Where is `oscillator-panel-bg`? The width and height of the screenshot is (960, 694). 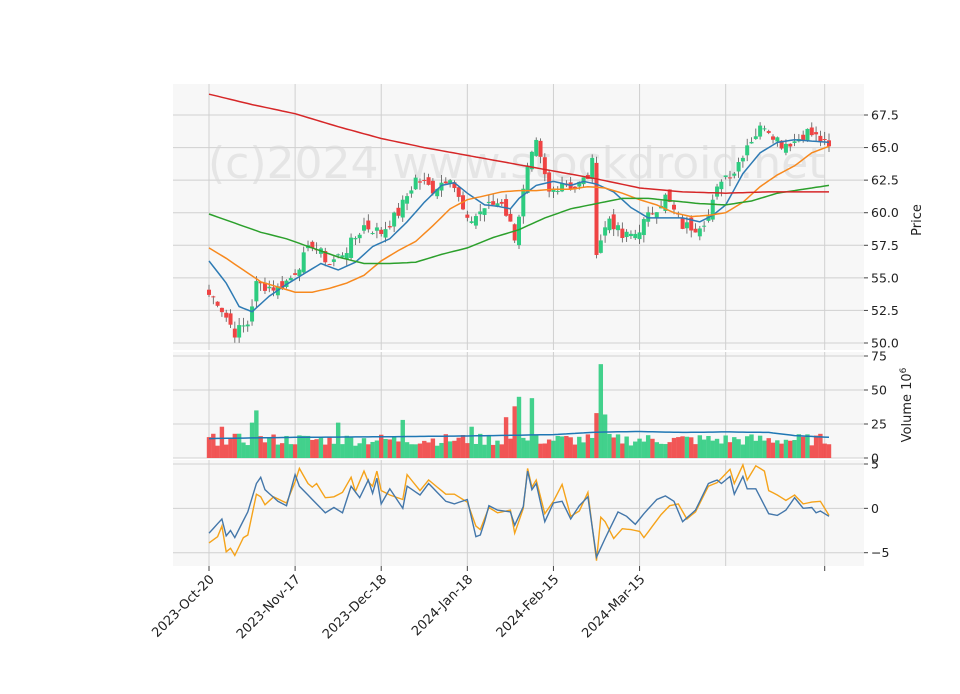
oscillator-panel-bg is located at coordinates (518, 513).